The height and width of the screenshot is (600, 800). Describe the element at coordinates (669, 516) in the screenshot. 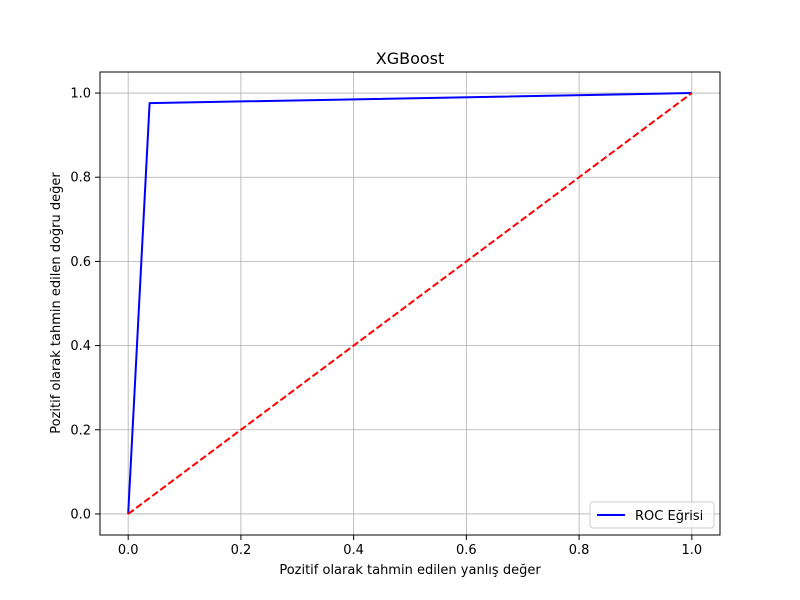

I see `legend-label-roc: ROC Eğrisi` at that location.